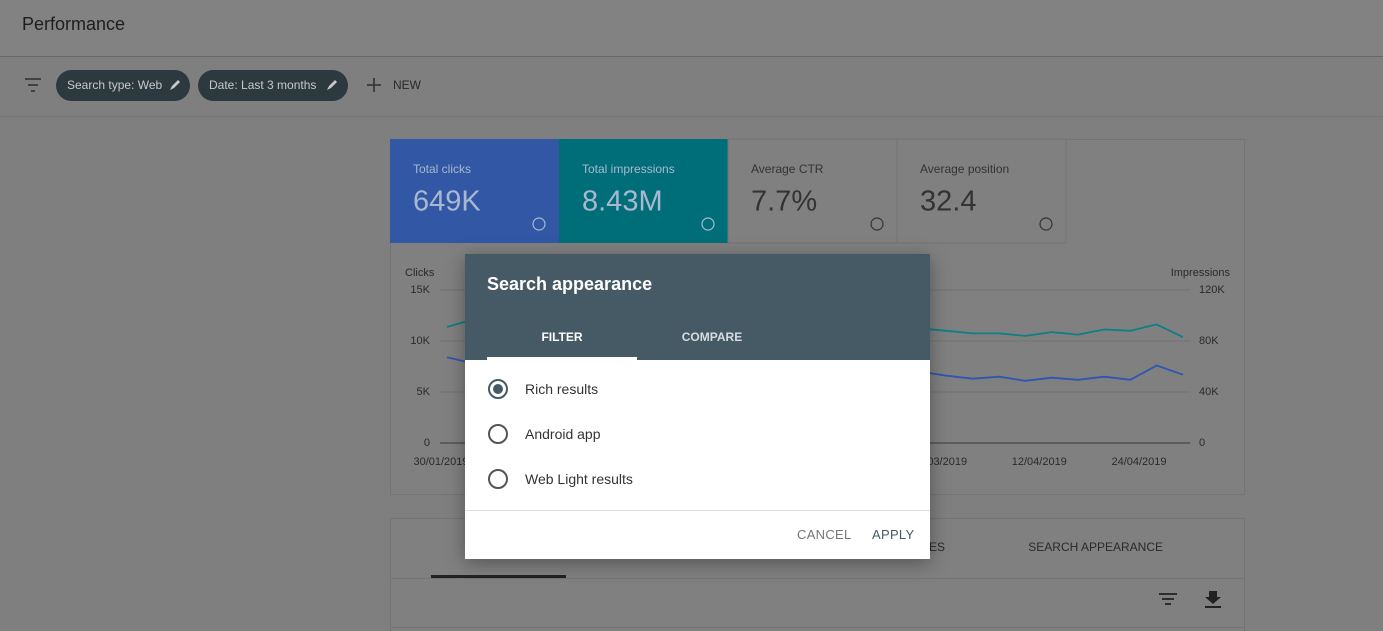 The image size is (1383, 631). Describe the element at coordinates (697, 307) in the screenshot. I see `dialog-header: Search appearance FILTER COMPARE` at that location.